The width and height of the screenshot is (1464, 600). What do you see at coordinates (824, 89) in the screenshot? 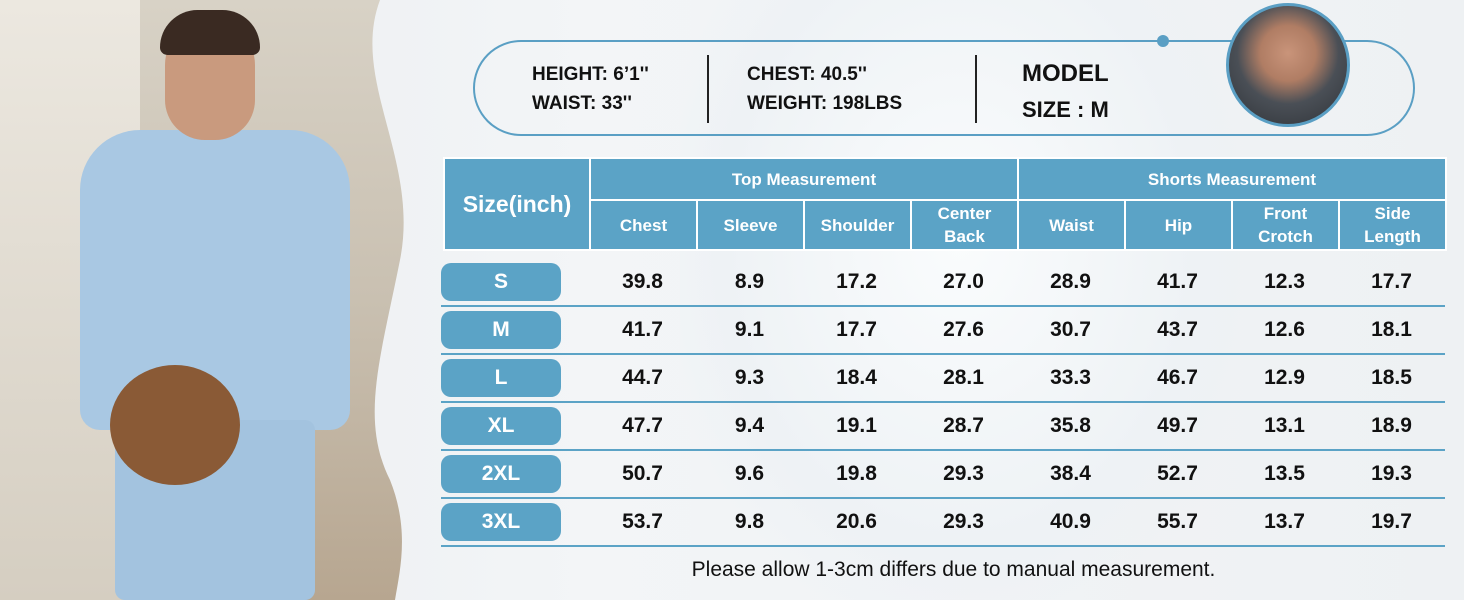
I see `model-stats-2: CHEST: 40.5'' WEIGHT: 198LBS` at bounding box center [824, 89].